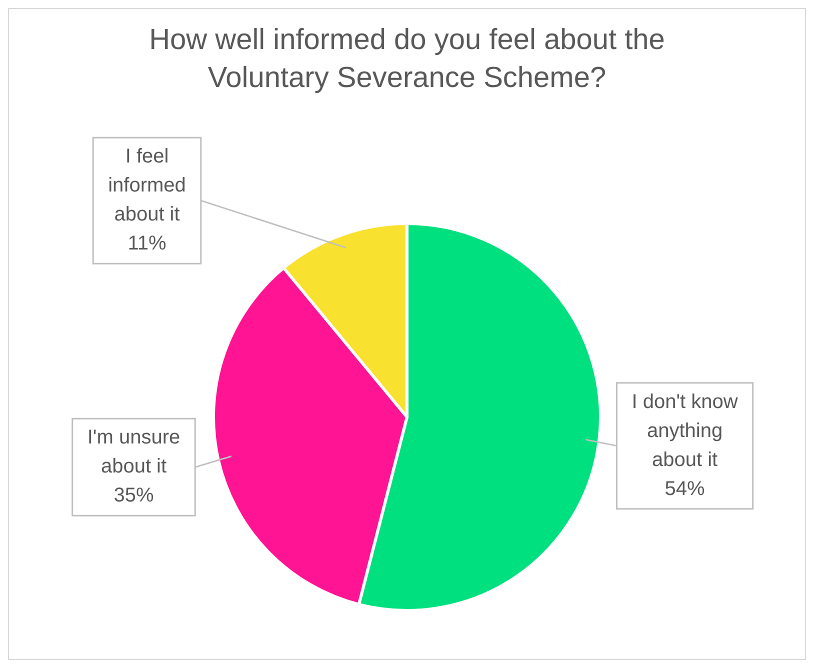 Image resolution: width=814 pixels, height=668 pixels. Describe the element at coordinates (685, 489) in the screenshot. I see `data-label: 54%` at that location.